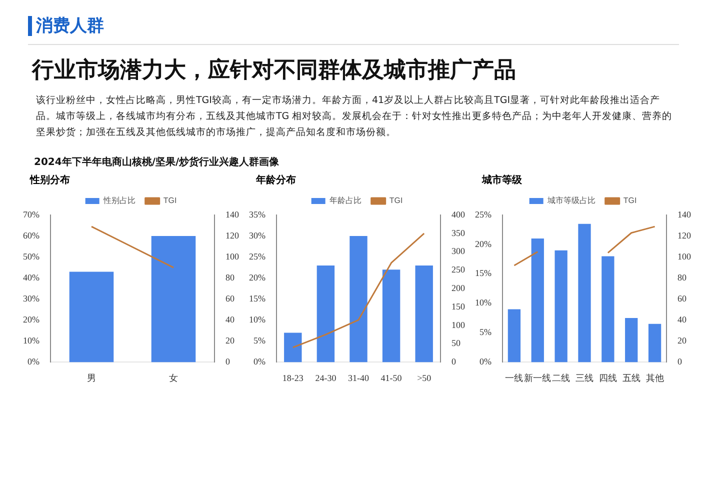 This screenshot has height=500, width=707. I want to click on y2-tick-label: 300, so click(459, 251).